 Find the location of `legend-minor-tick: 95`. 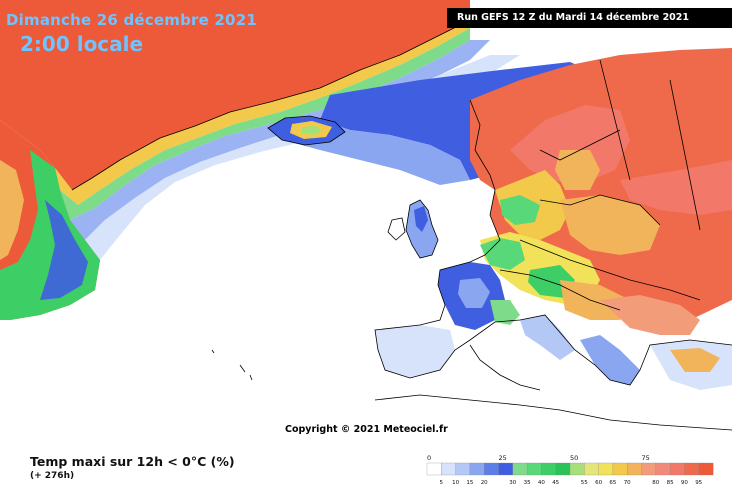

legend-minor-tick: 95 is located at coordinates (698, 483).